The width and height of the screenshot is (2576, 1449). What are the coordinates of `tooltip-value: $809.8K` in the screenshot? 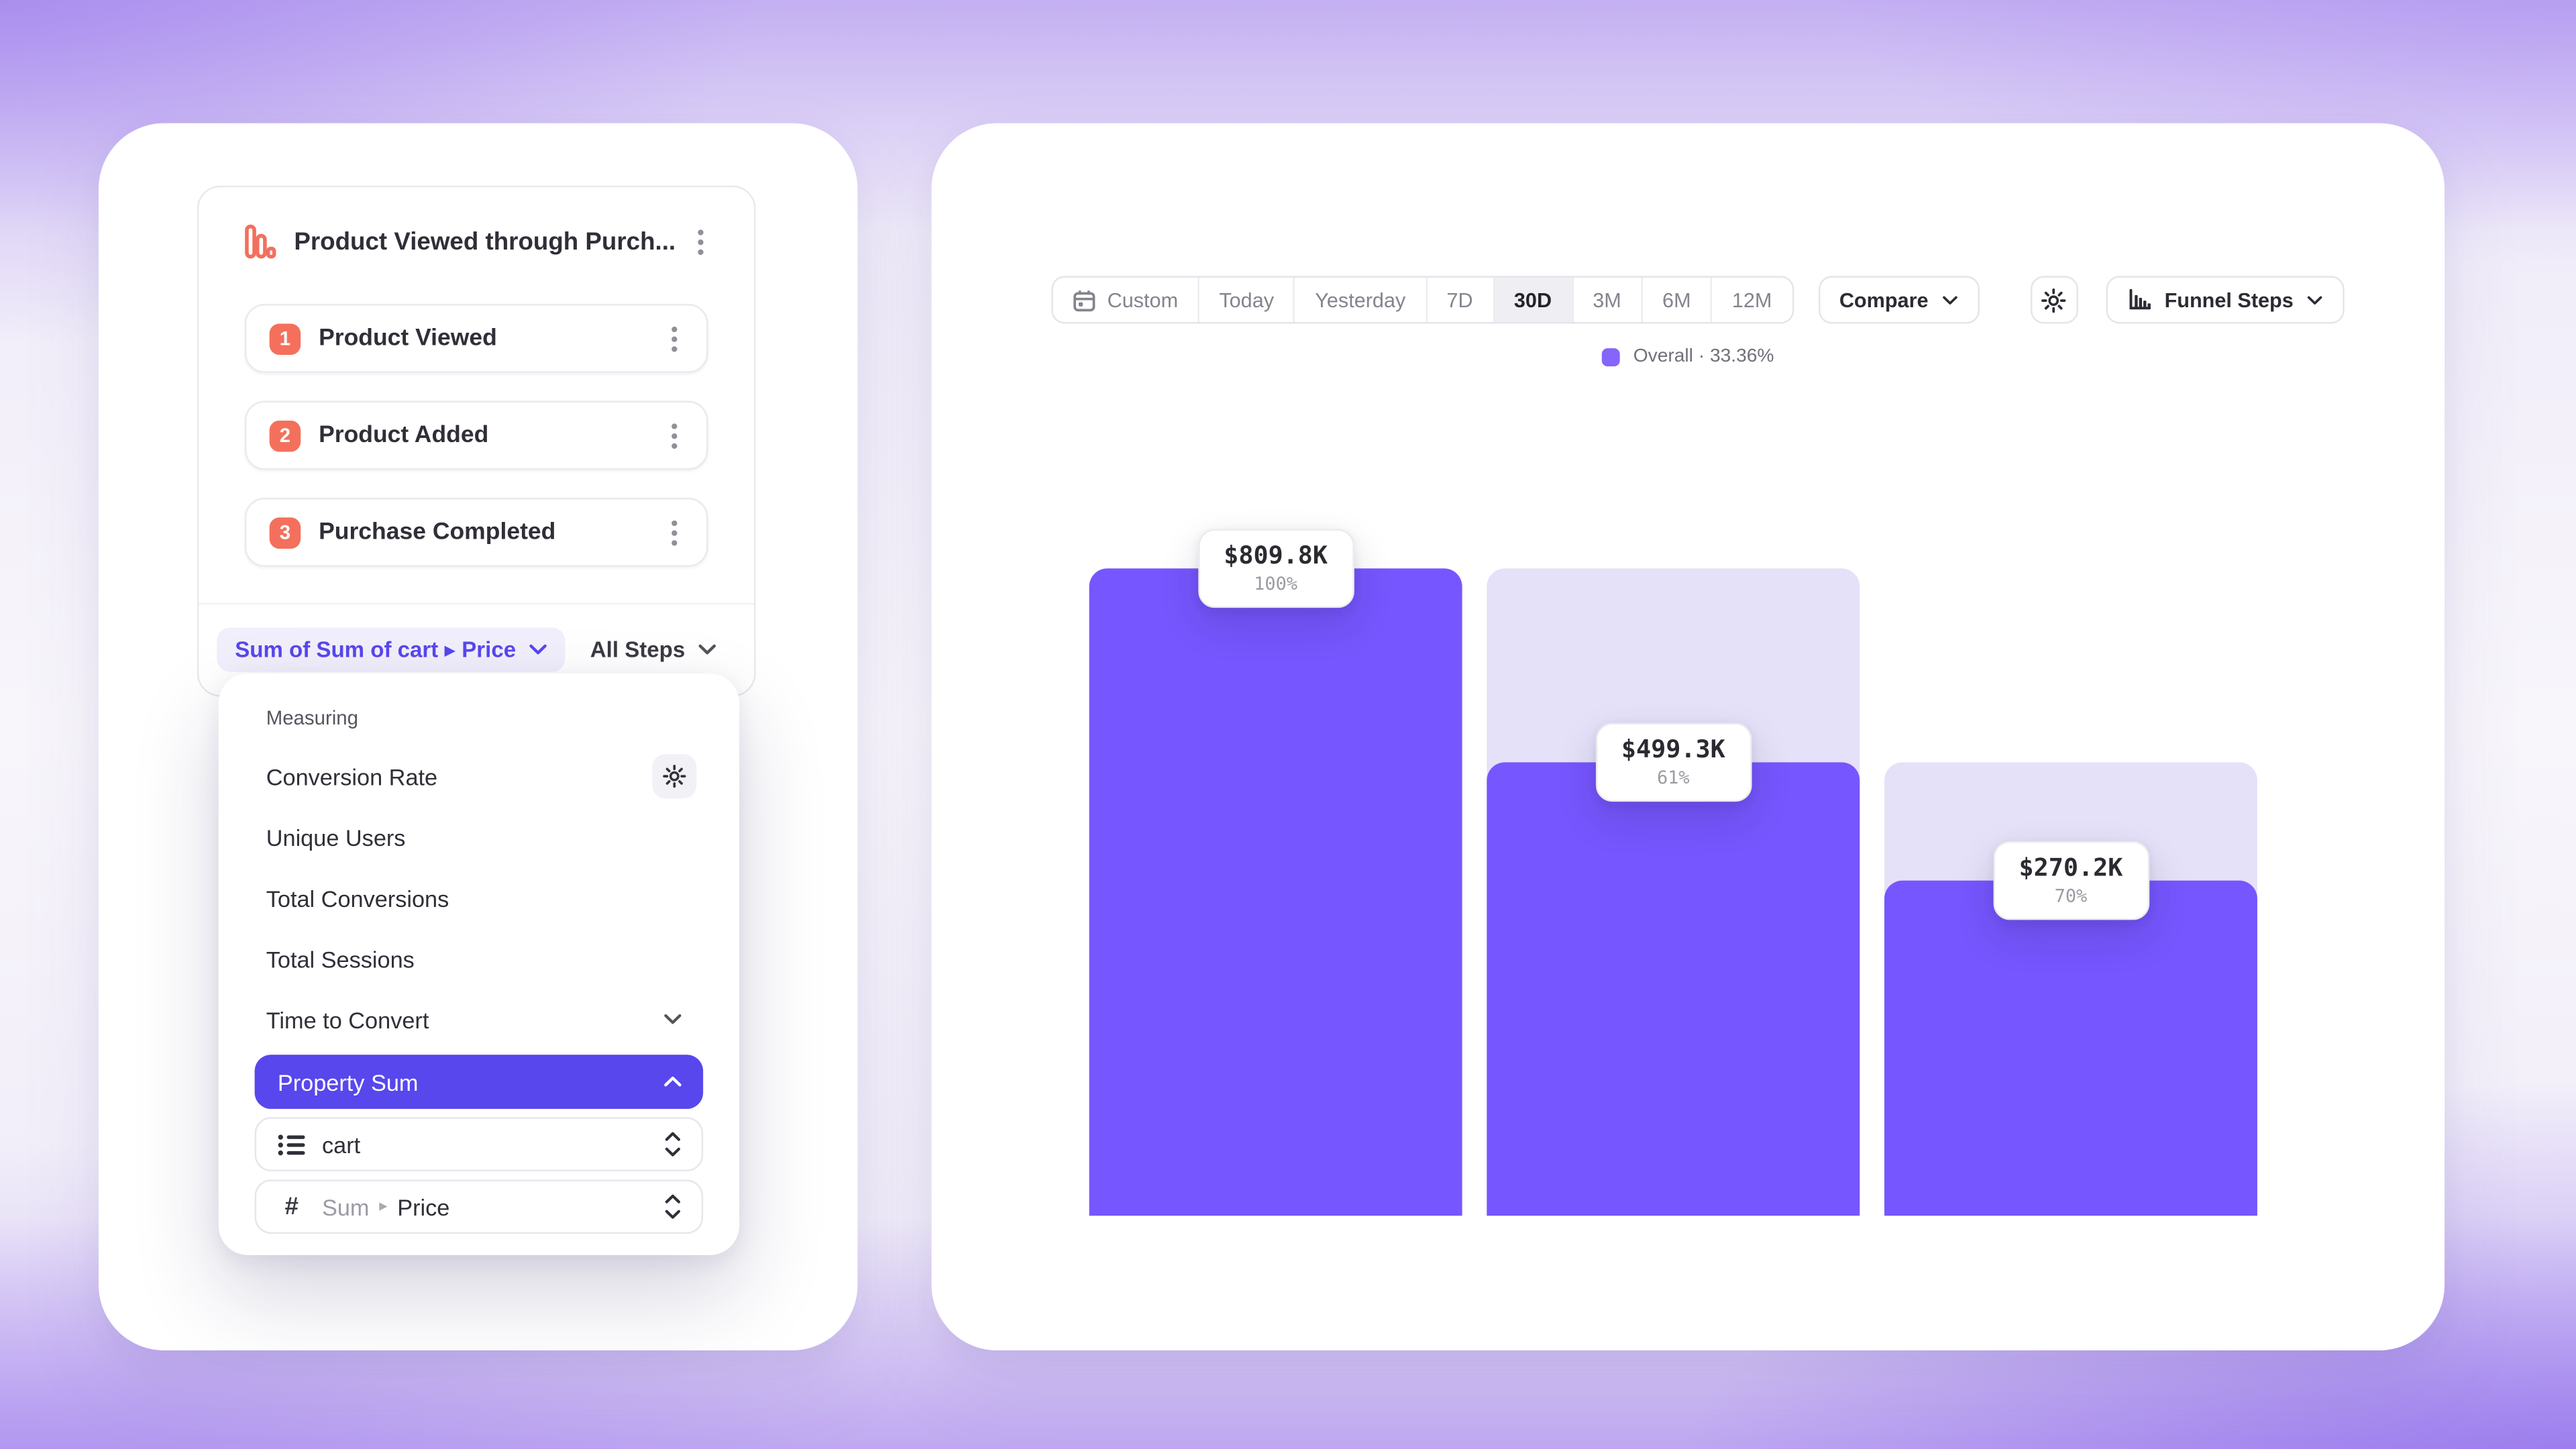 It's located at (1276, 555).